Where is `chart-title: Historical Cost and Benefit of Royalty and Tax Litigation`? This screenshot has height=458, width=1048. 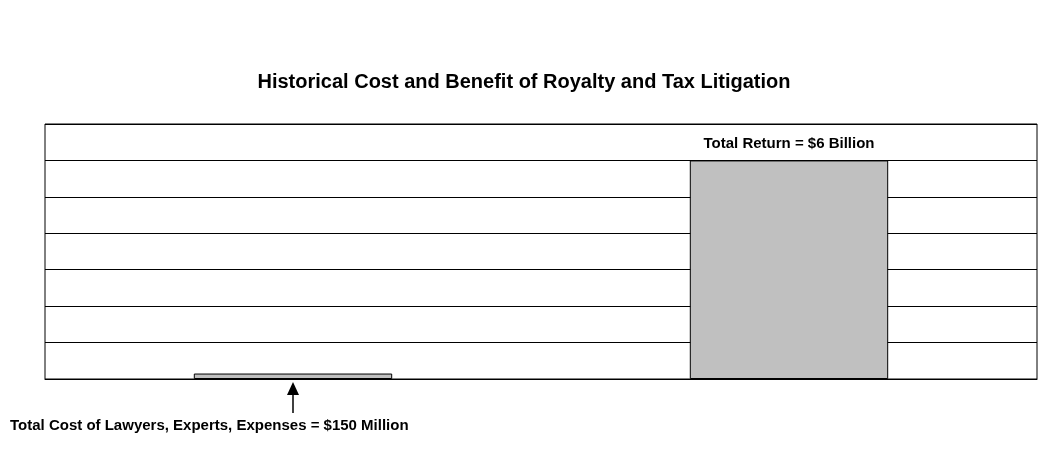 chart-title: Historical Cost and Benefit of Royalty and Tax Litigation is located at coordinates (524, 81).